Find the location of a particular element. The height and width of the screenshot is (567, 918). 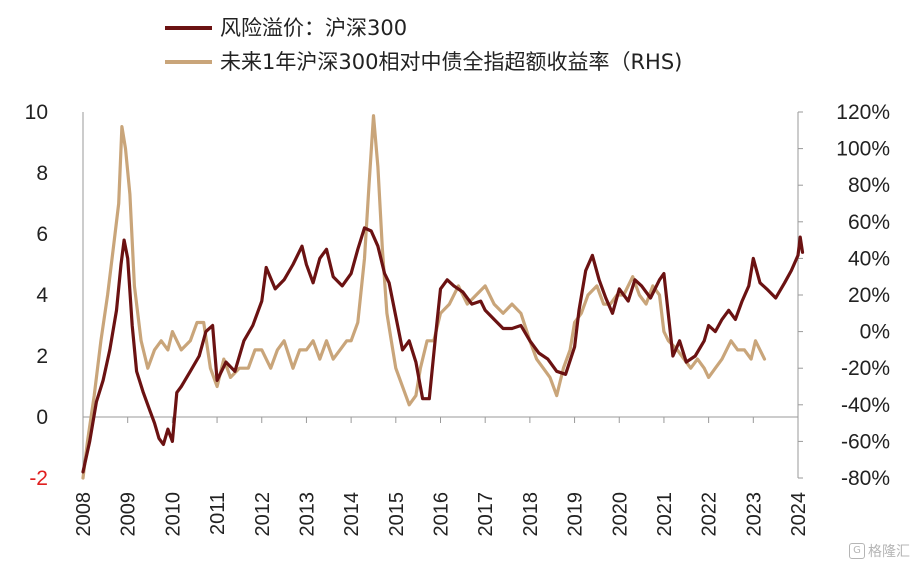

x-tick-label: 2008 is located at coordinates (84, 514).